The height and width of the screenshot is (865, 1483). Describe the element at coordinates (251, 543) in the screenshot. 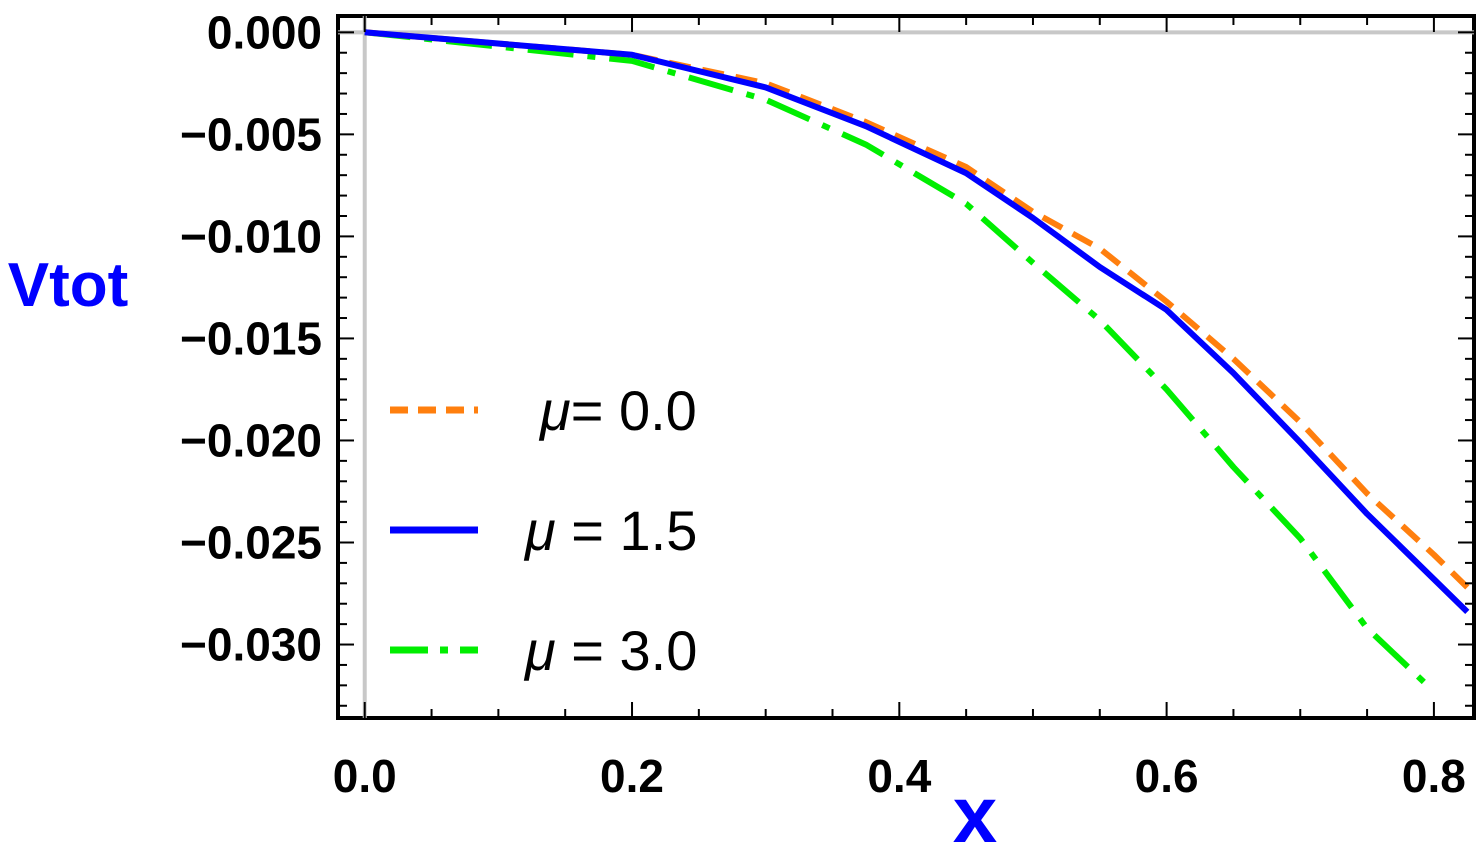

I see `y-tick-label: −0.025` at that location.